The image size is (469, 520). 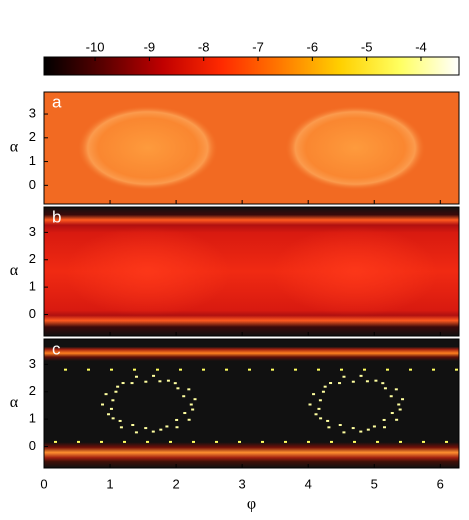 I want to click on colorbar-tick-label: -7, so click(x=258, y=46).